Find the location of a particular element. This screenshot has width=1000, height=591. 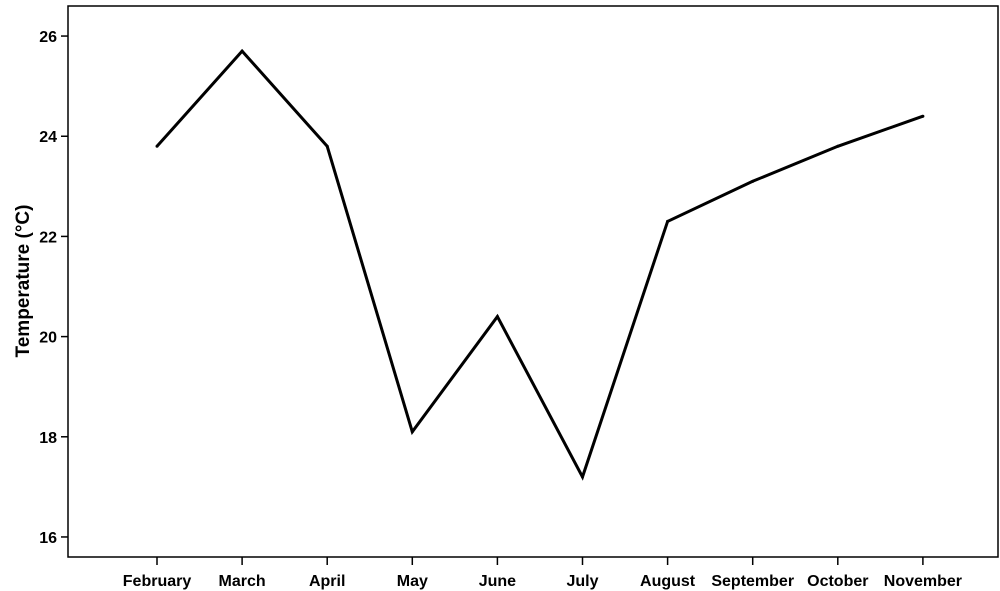

x-tick-label: August is located at coordinates (668, 581).